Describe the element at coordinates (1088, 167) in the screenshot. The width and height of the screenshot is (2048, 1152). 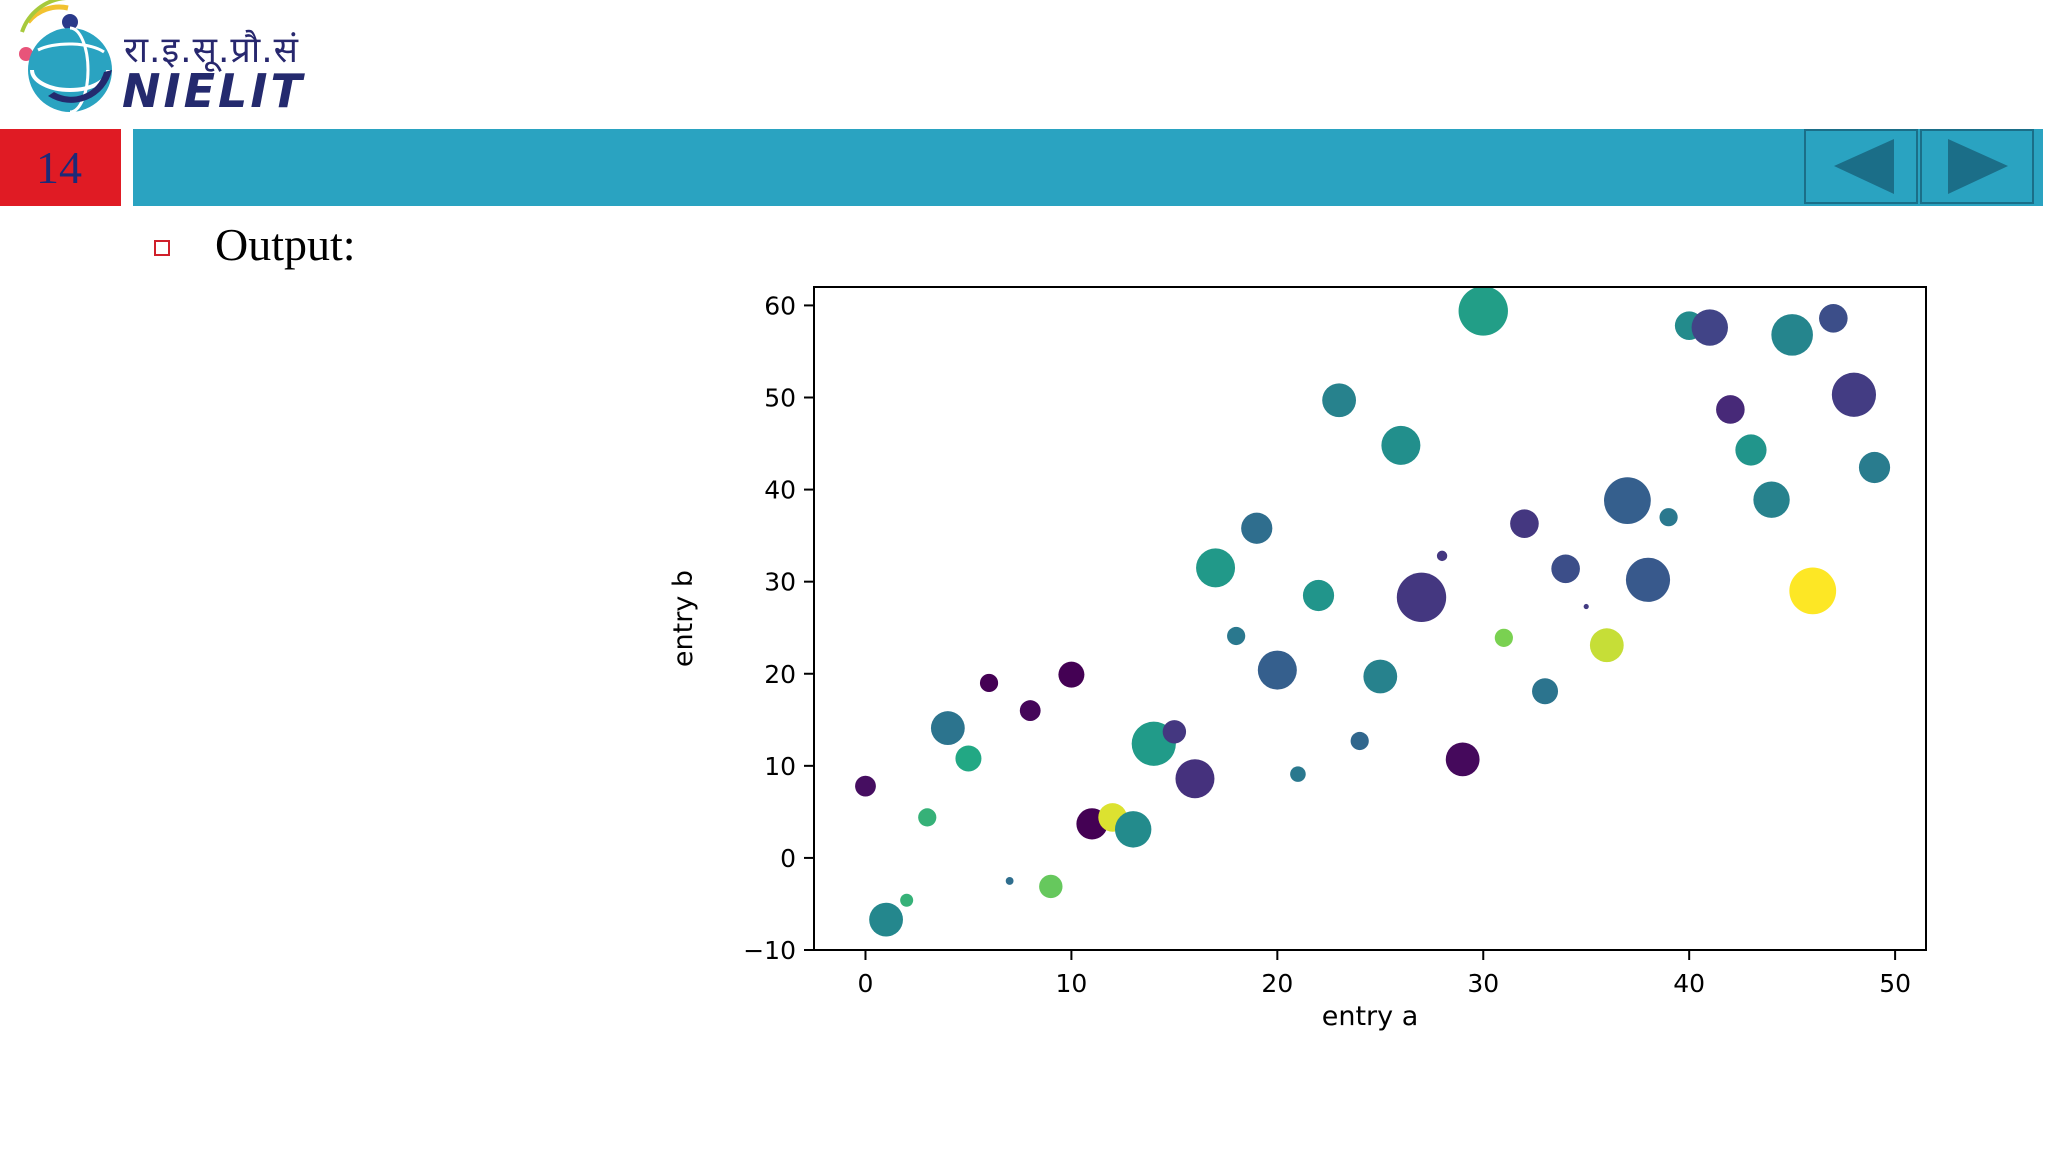
I see `header-banner` at that location.